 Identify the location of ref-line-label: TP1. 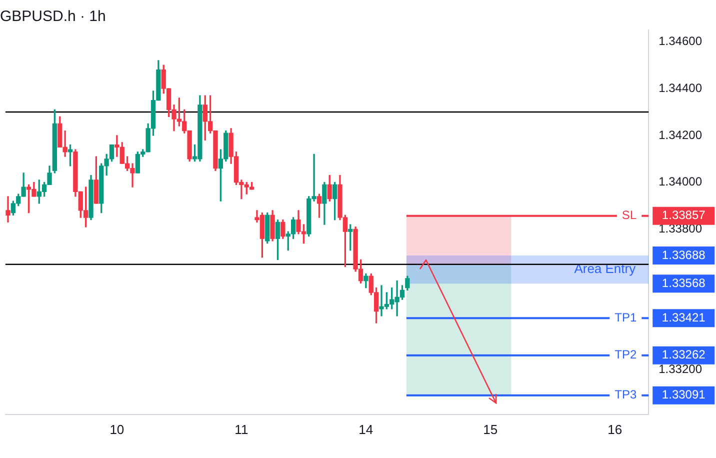
(625, 317).